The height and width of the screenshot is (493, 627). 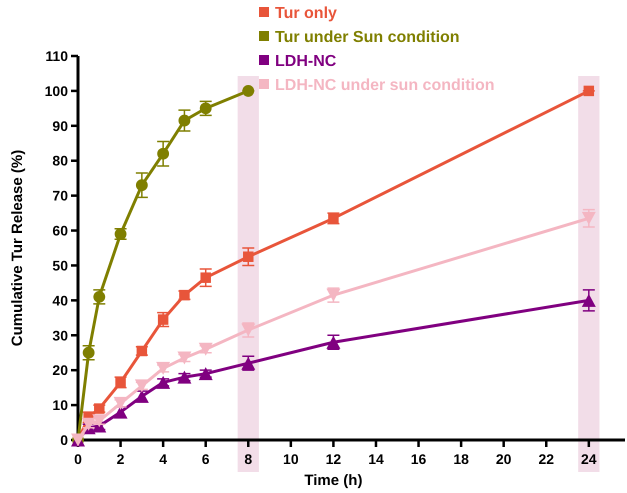 What do you see at coordinates (306, 61) in the screenshot?
I see `legend-label: LDH-NC` at bounding box center [306, 61].